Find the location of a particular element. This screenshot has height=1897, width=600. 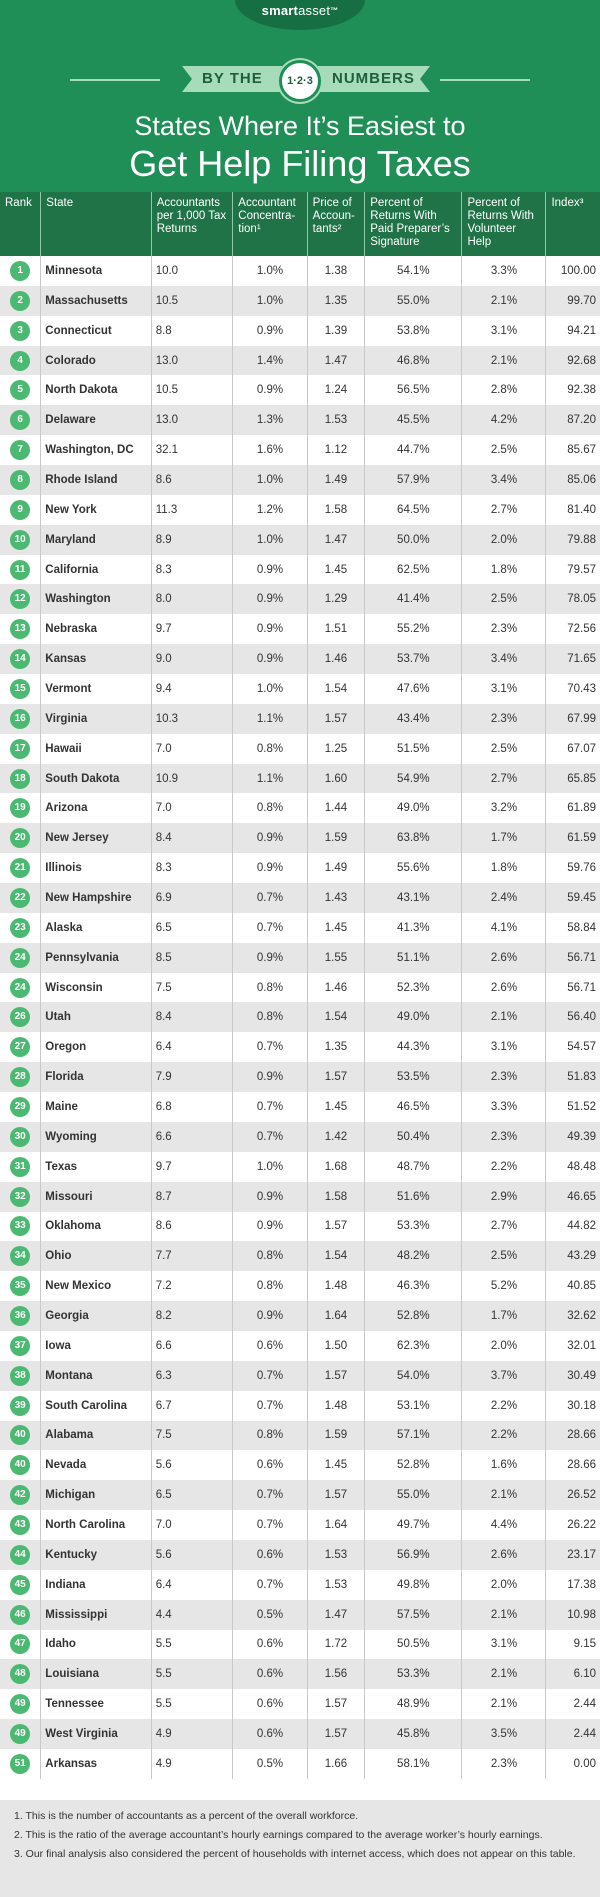

volunteer-help-cell: 3.4% is located at coordinates (504, 659).